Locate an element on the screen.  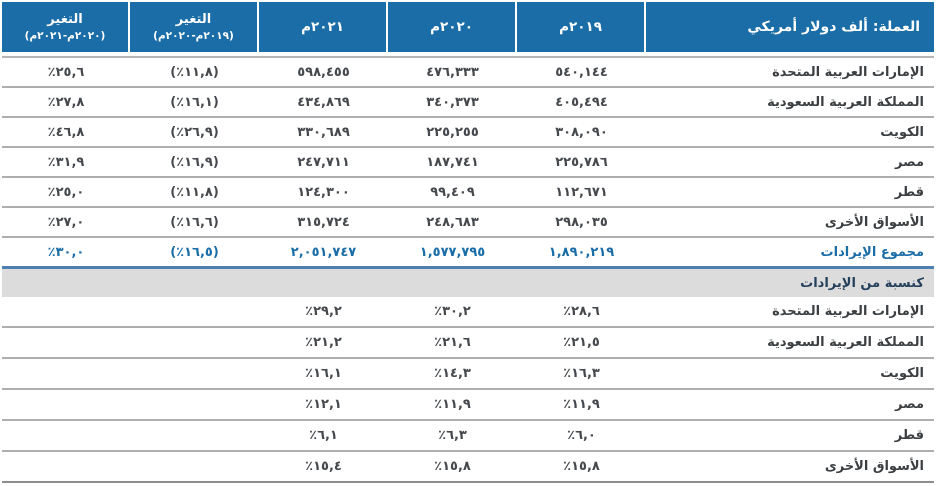
share-2020-cell: ٣٠,٢٪ is located at coordinates (452, 312).